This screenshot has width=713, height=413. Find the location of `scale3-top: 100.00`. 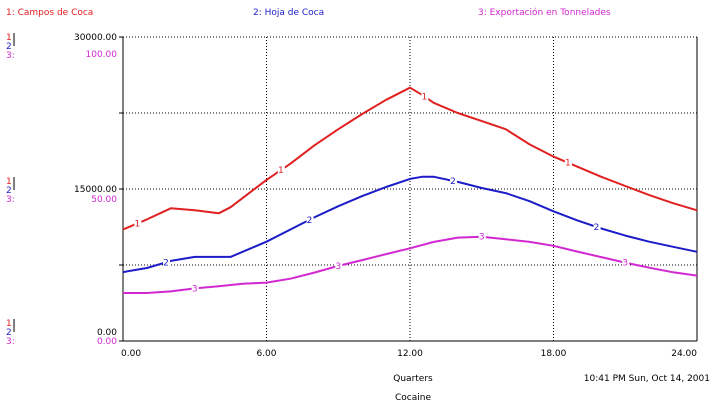

scale3-top: 100.00 is located at coordinates (102, 55).